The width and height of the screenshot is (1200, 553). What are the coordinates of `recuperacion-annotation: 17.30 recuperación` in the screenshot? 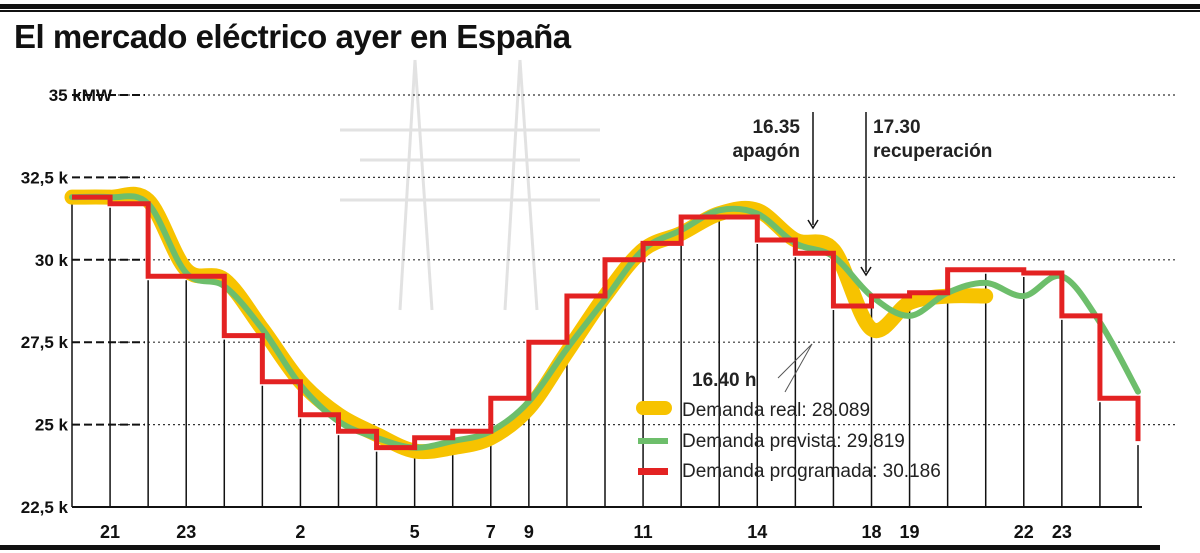 It's located at (926, 194).